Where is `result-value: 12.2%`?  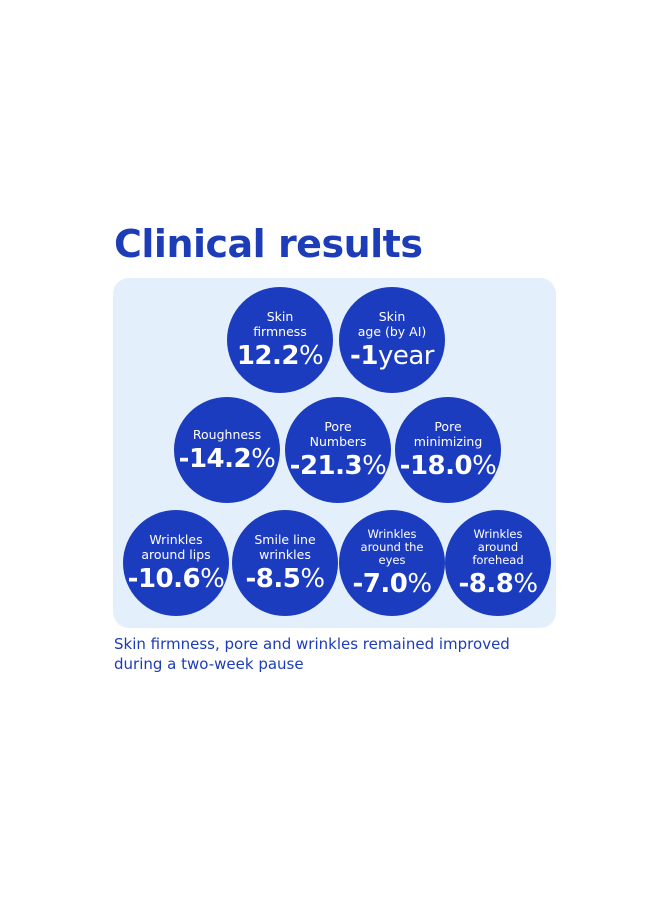
result-value: 12.2% is located at coordinates (280, 356).